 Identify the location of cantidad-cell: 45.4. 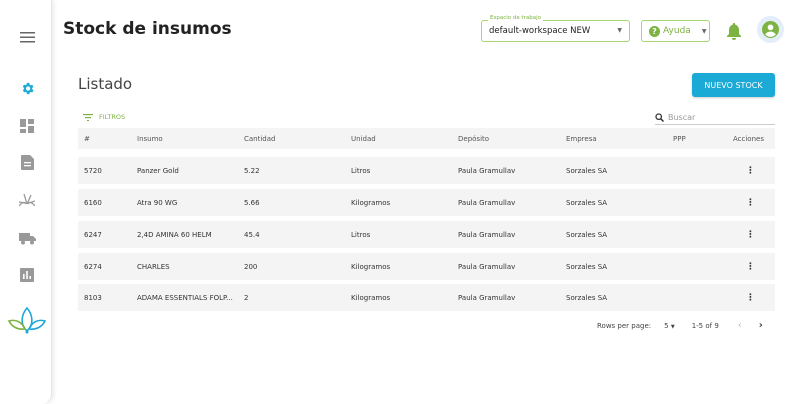
(252, 234).